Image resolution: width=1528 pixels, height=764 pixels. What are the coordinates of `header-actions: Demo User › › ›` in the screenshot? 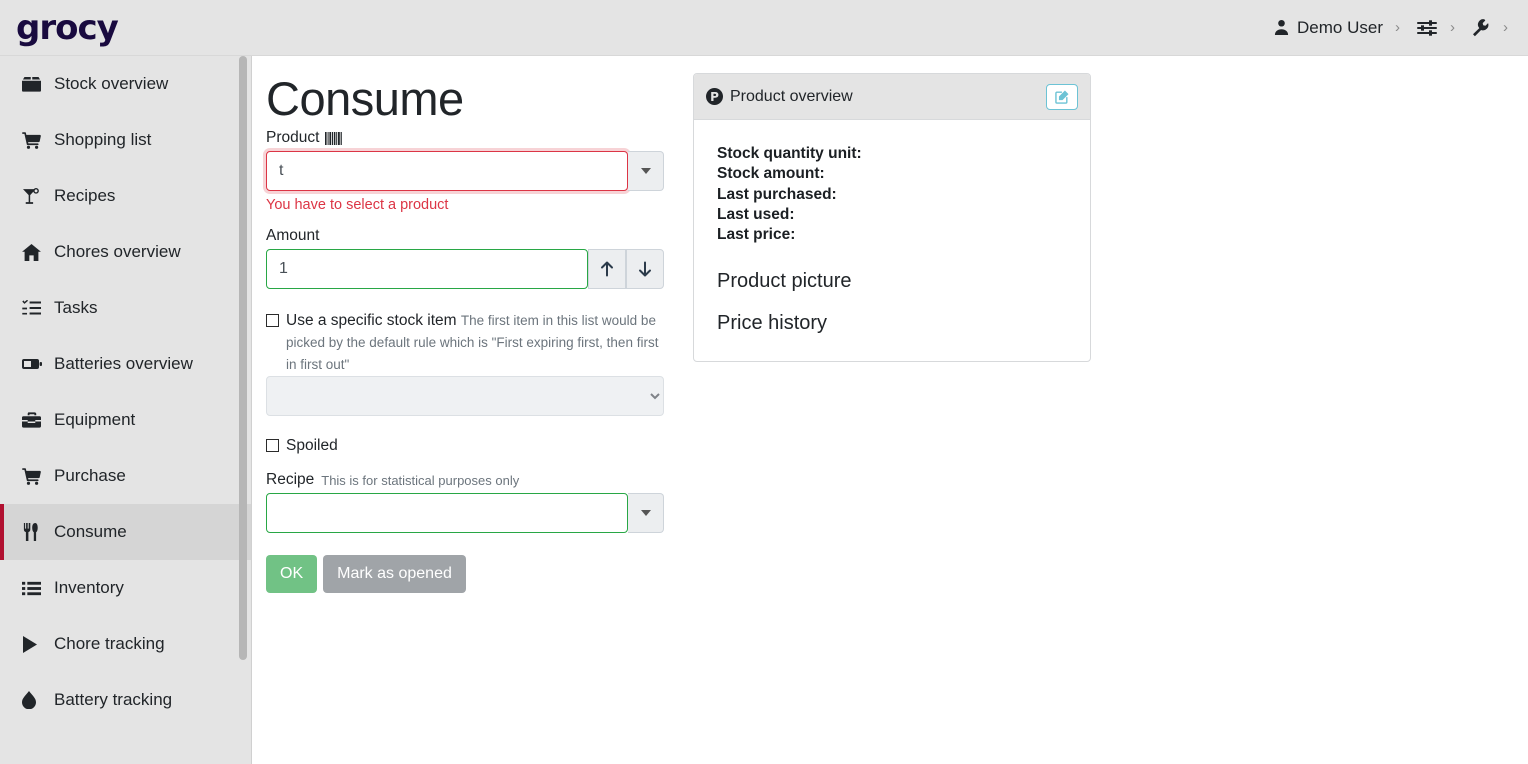 It's located at (1392, 28).